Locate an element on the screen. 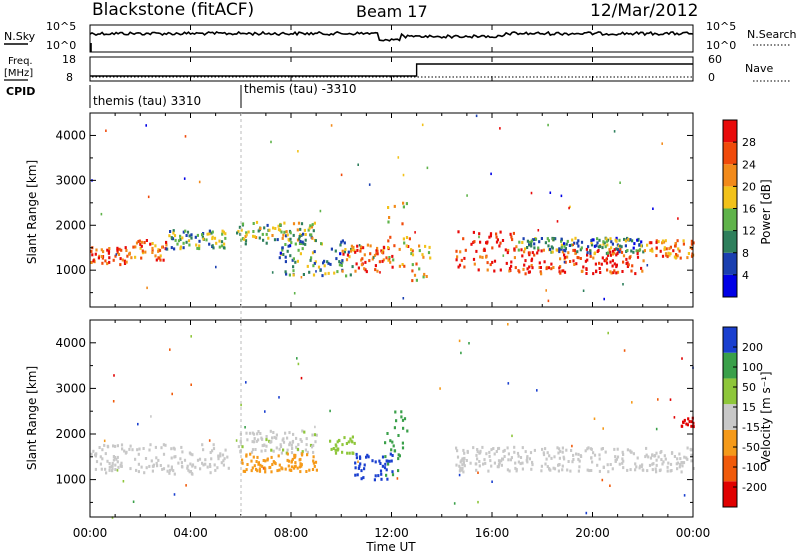  noise-left-tick-bottom: 10^0 is located at coordinates (61, 45).